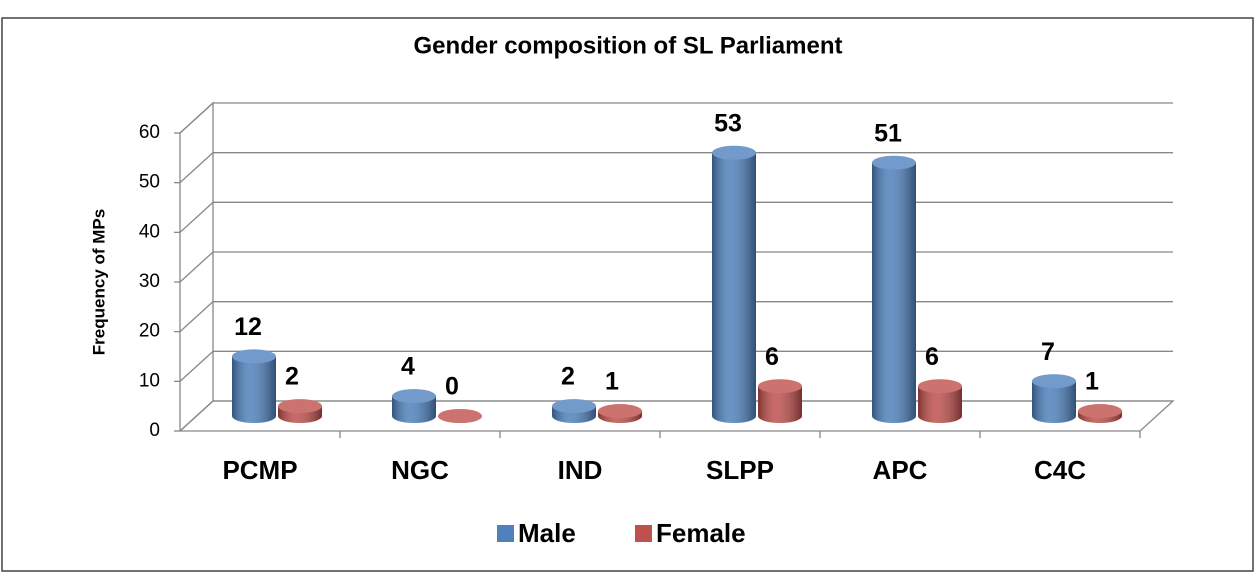  I want to click on x-tick-label: C4C, so click(1060, 470).